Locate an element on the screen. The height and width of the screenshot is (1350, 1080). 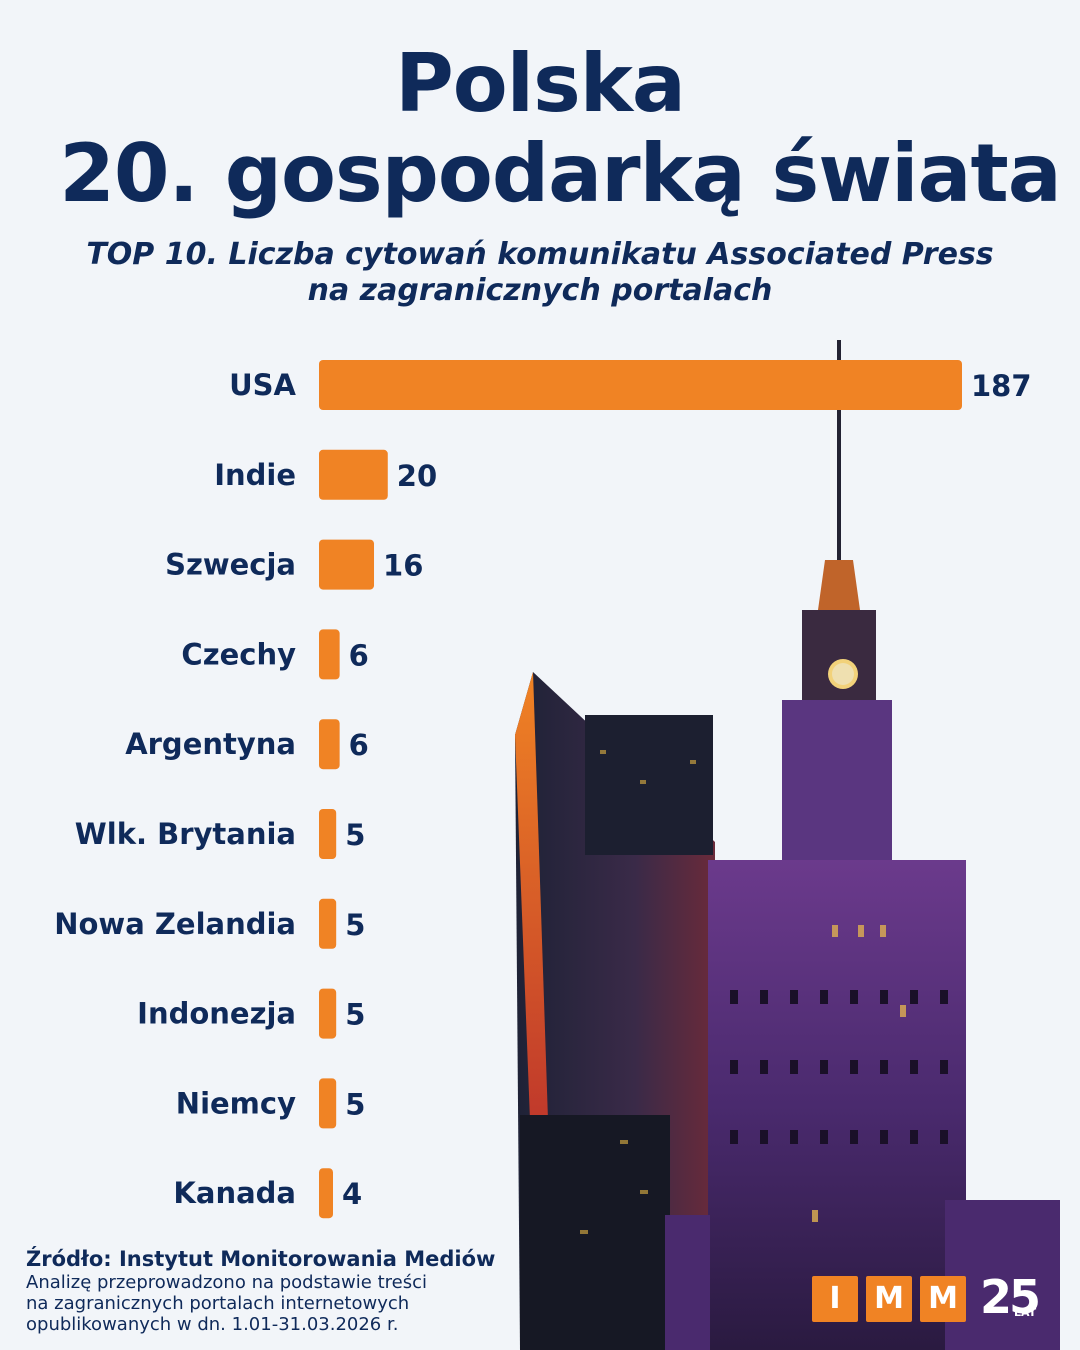
value-label-1: 20 is located at coordinates (417, 476).